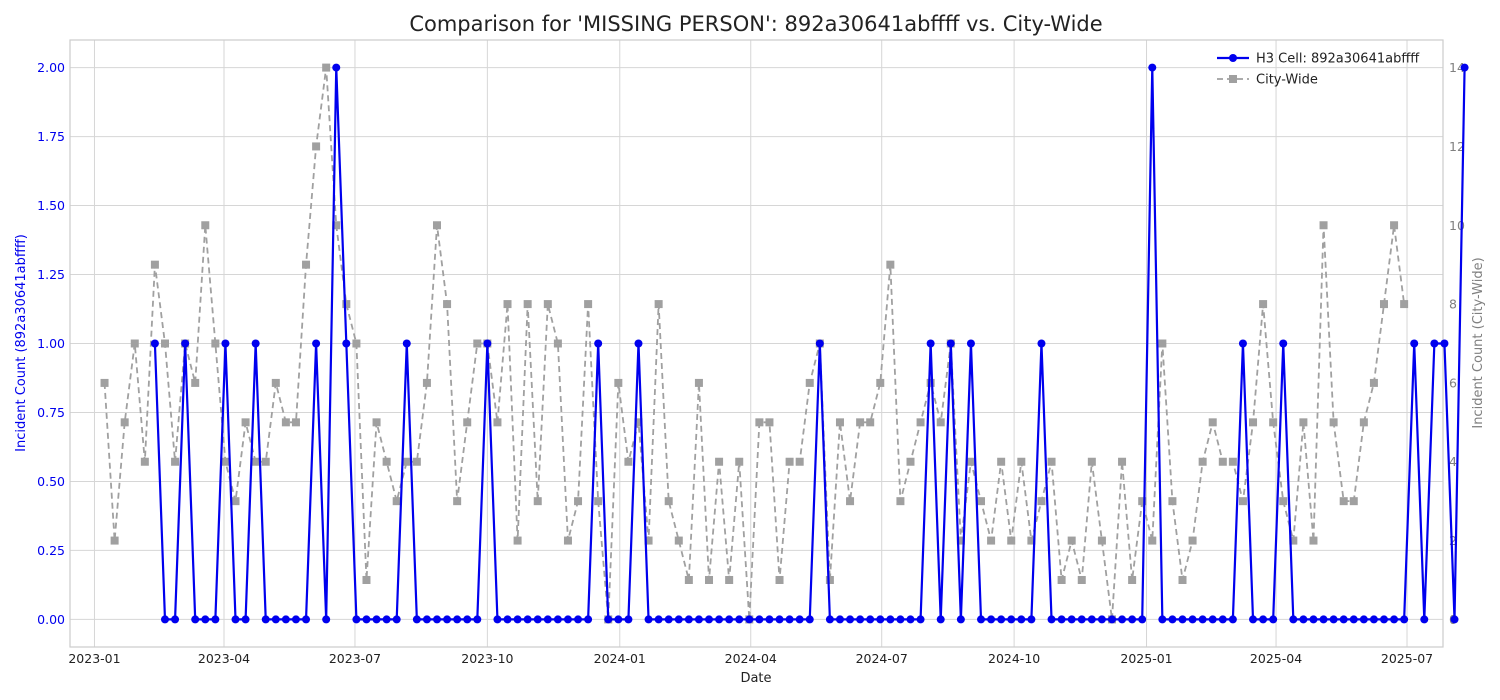 The image size is (1500, 700). Describe the element at coordinates (51, 136) in the screenshot. I see `y-left-tick-label: 1.75` at that location.